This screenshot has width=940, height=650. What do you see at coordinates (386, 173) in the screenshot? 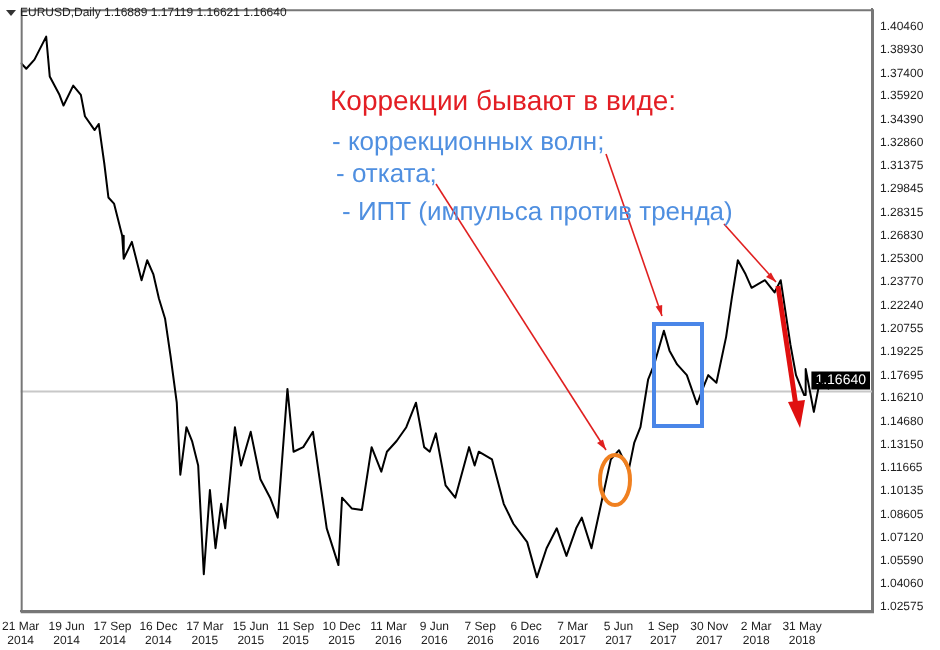
I see `annotation: - отката;` at bounding box center [386, 173].